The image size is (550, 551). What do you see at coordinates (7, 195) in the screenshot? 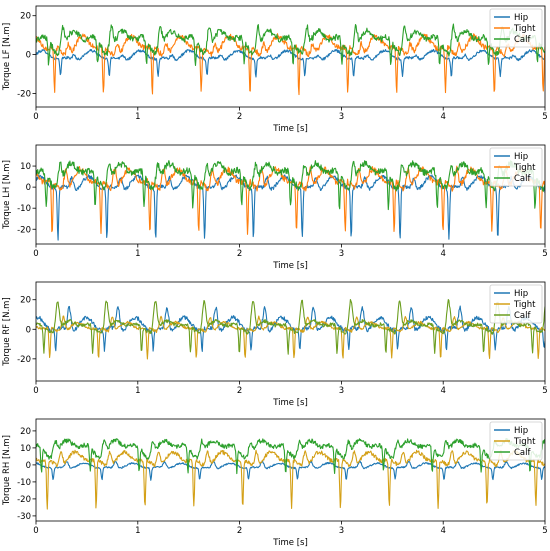
I see `y-axis-label: Torque LH [N.m]` at bounding box center [7, 195].